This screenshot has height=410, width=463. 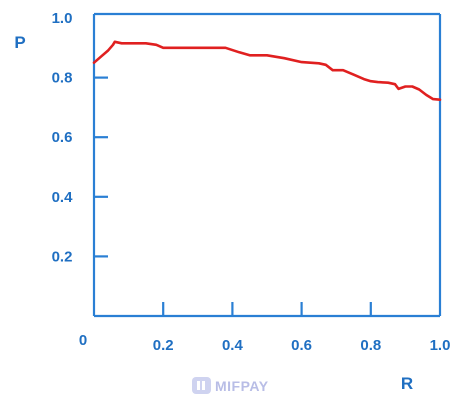 What do you see at coordinates (440, 345) in the screenshot?
I see `x-tick-label: 1.0` at bounding box center [440, 345].